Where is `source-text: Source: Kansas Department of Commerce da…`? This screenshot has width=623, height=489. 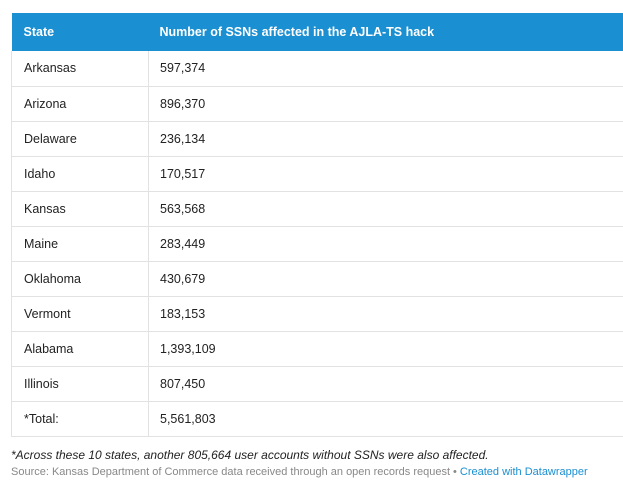
source-text: Source: Kansas Department of Commerce da… is located at coordinates (231, 472).